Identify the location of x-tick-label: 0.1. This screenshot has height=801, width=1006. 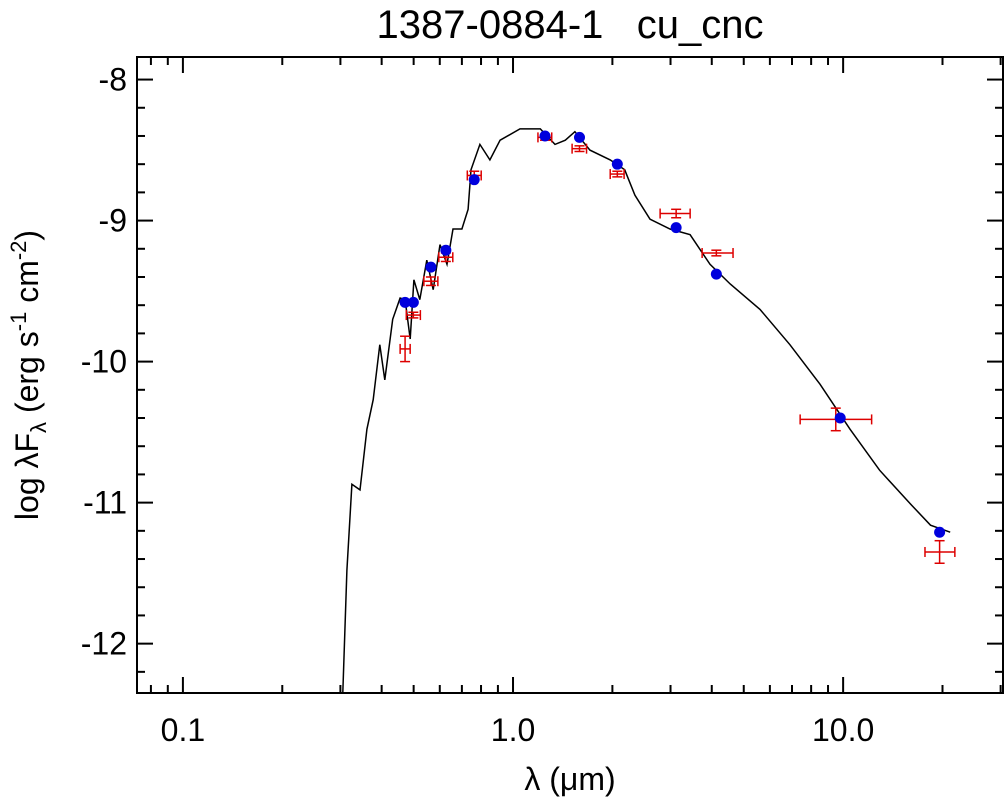
(183, 730).